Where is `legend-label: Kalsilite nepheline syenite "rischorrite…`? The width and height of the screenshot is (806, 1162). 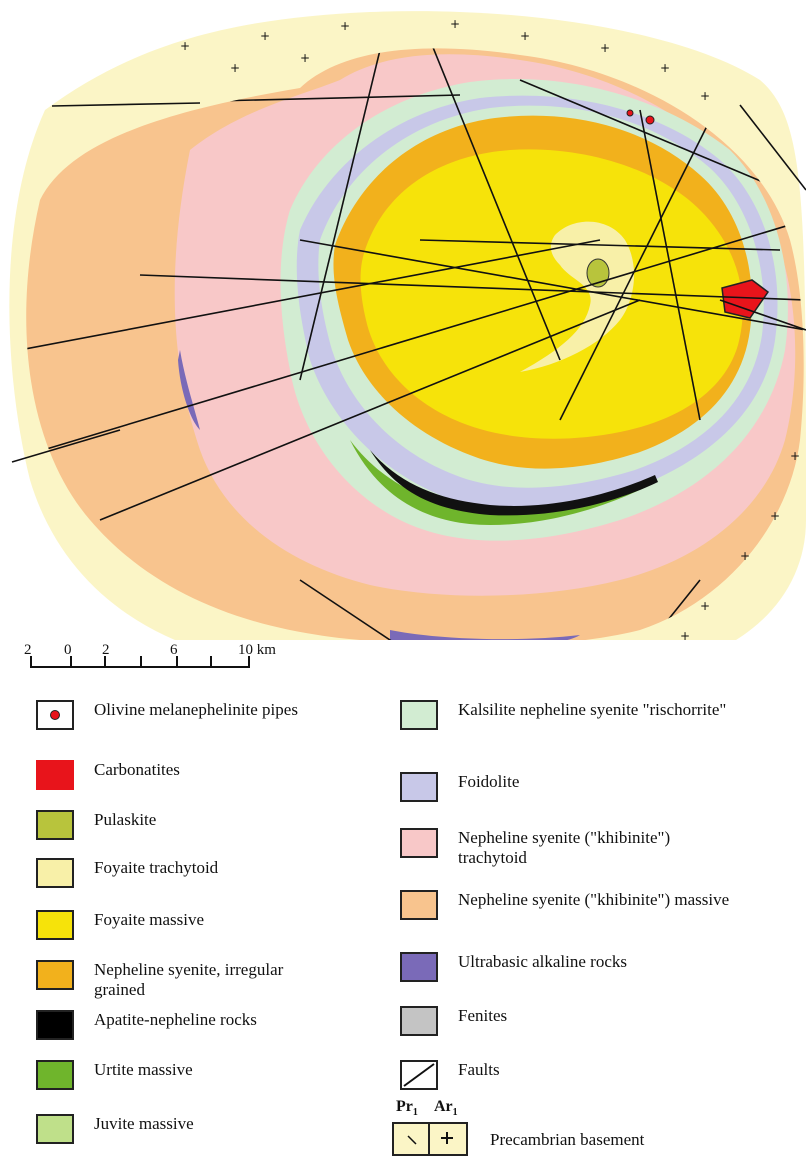 legend-label: Kalsilite nepheline syenite "rischorrite… is located at coordinates (592, 709).